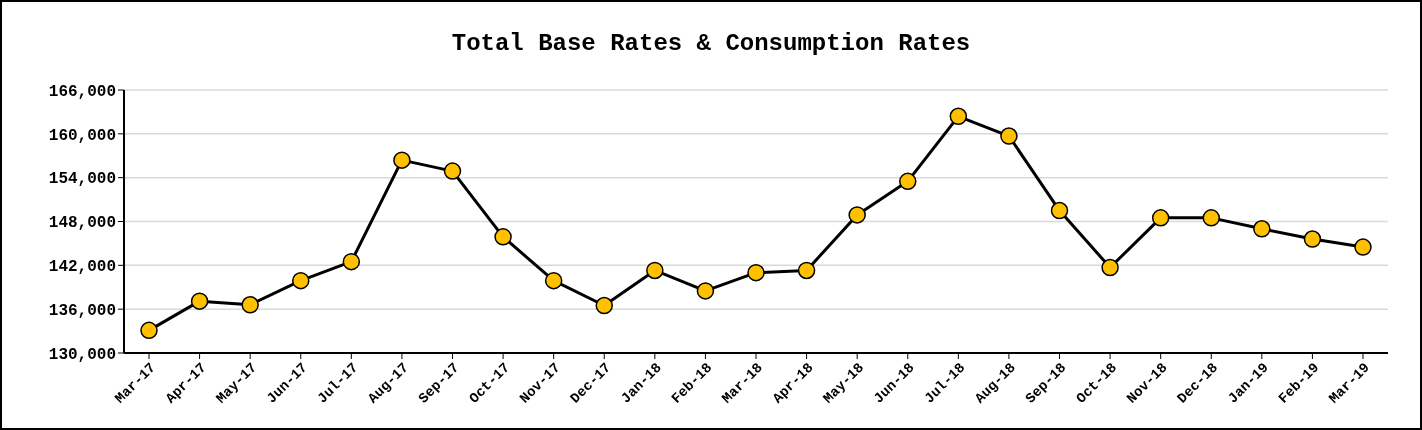 The height and width of the screenshot is (430, 1422). Describe the element at coordinates (82, 91) in the screenshot. I see `y-tick-label: 166,000` at that location.